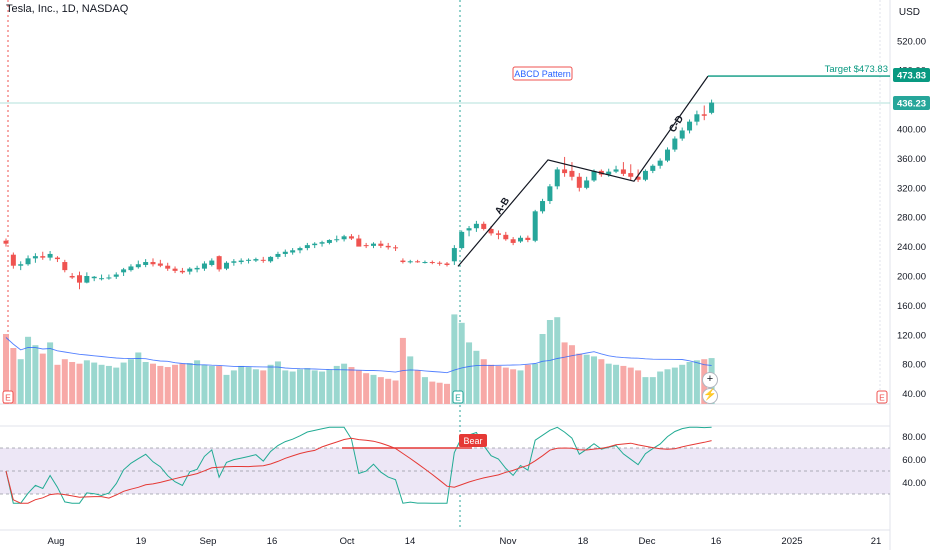 Image resolution: width=932 pixels, height=550 pixels. Describe the element at coordinates (911, 247) in the screenshot. I see `price-tick-label: 240.00` at that location.